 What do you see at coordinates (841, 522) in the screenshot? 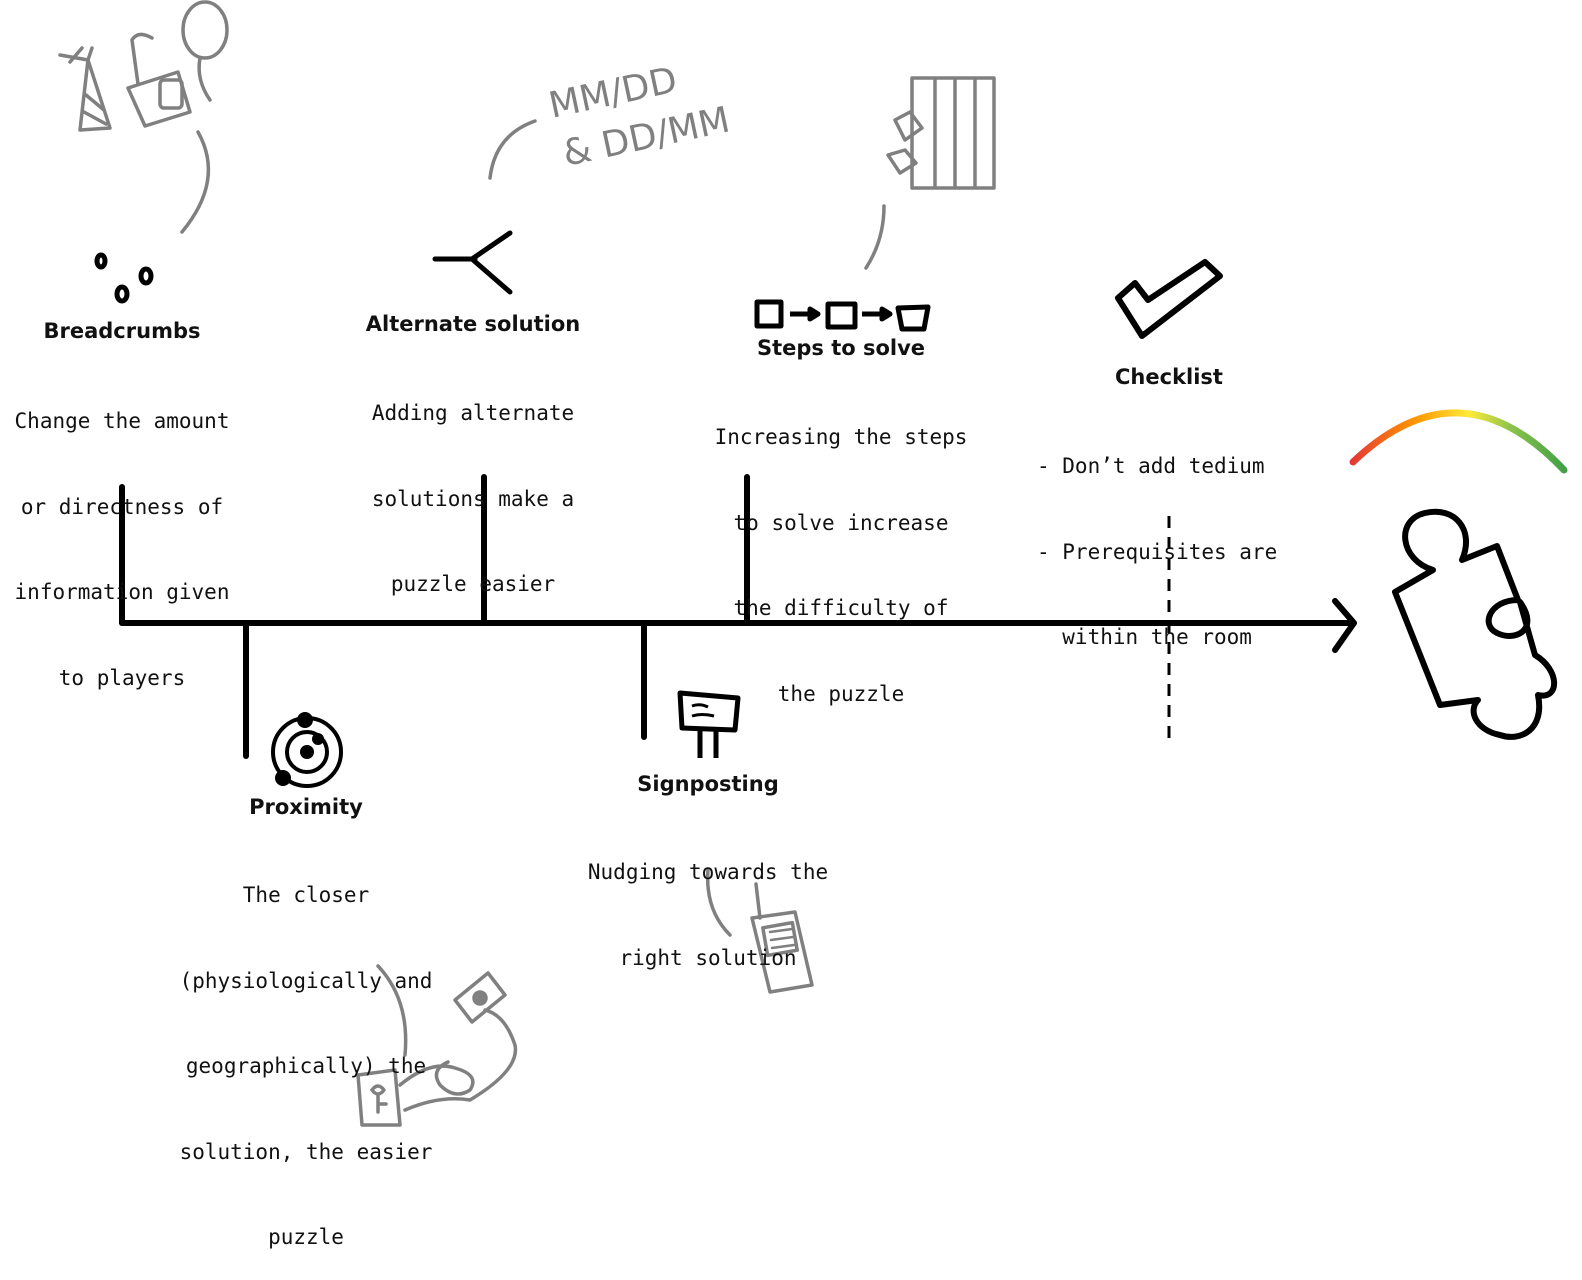
I see `steps-line-2: to solve increase` at bounding box center [841, 522].